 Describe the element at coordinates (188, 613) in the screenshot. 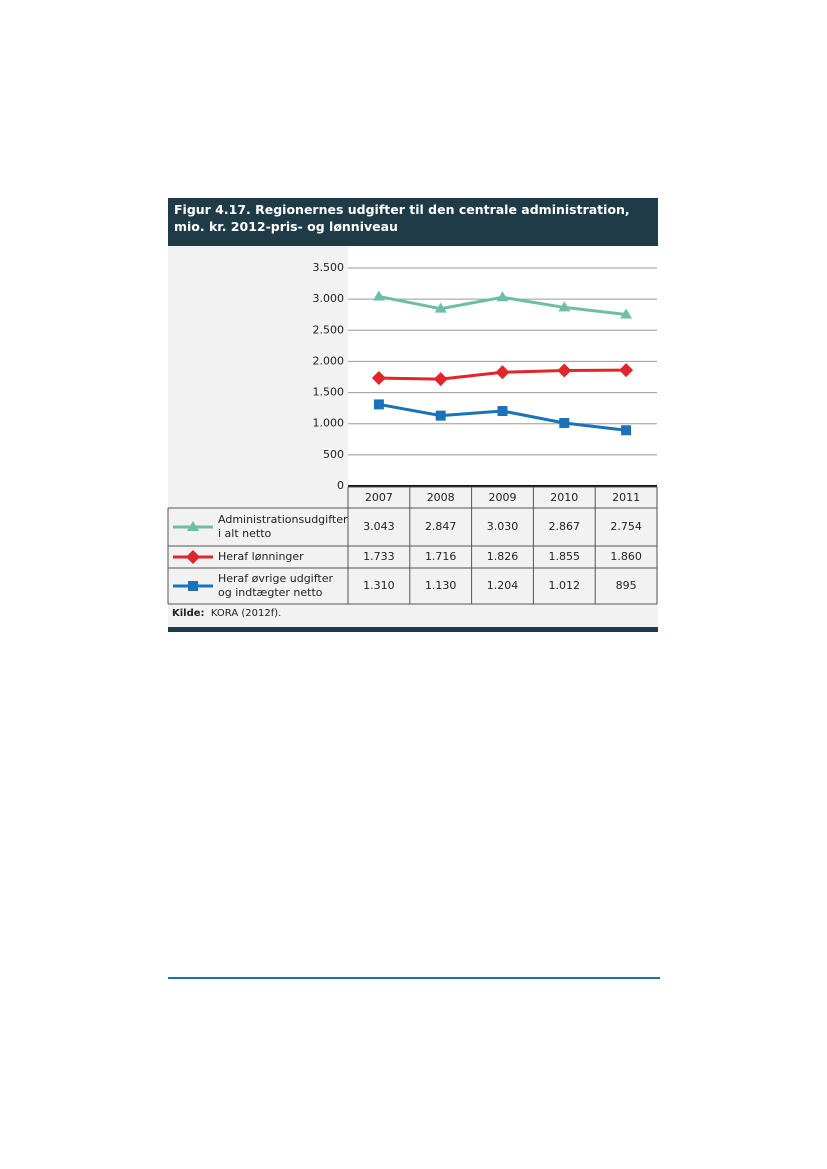

I see `source-label: Kilde:` at that location.